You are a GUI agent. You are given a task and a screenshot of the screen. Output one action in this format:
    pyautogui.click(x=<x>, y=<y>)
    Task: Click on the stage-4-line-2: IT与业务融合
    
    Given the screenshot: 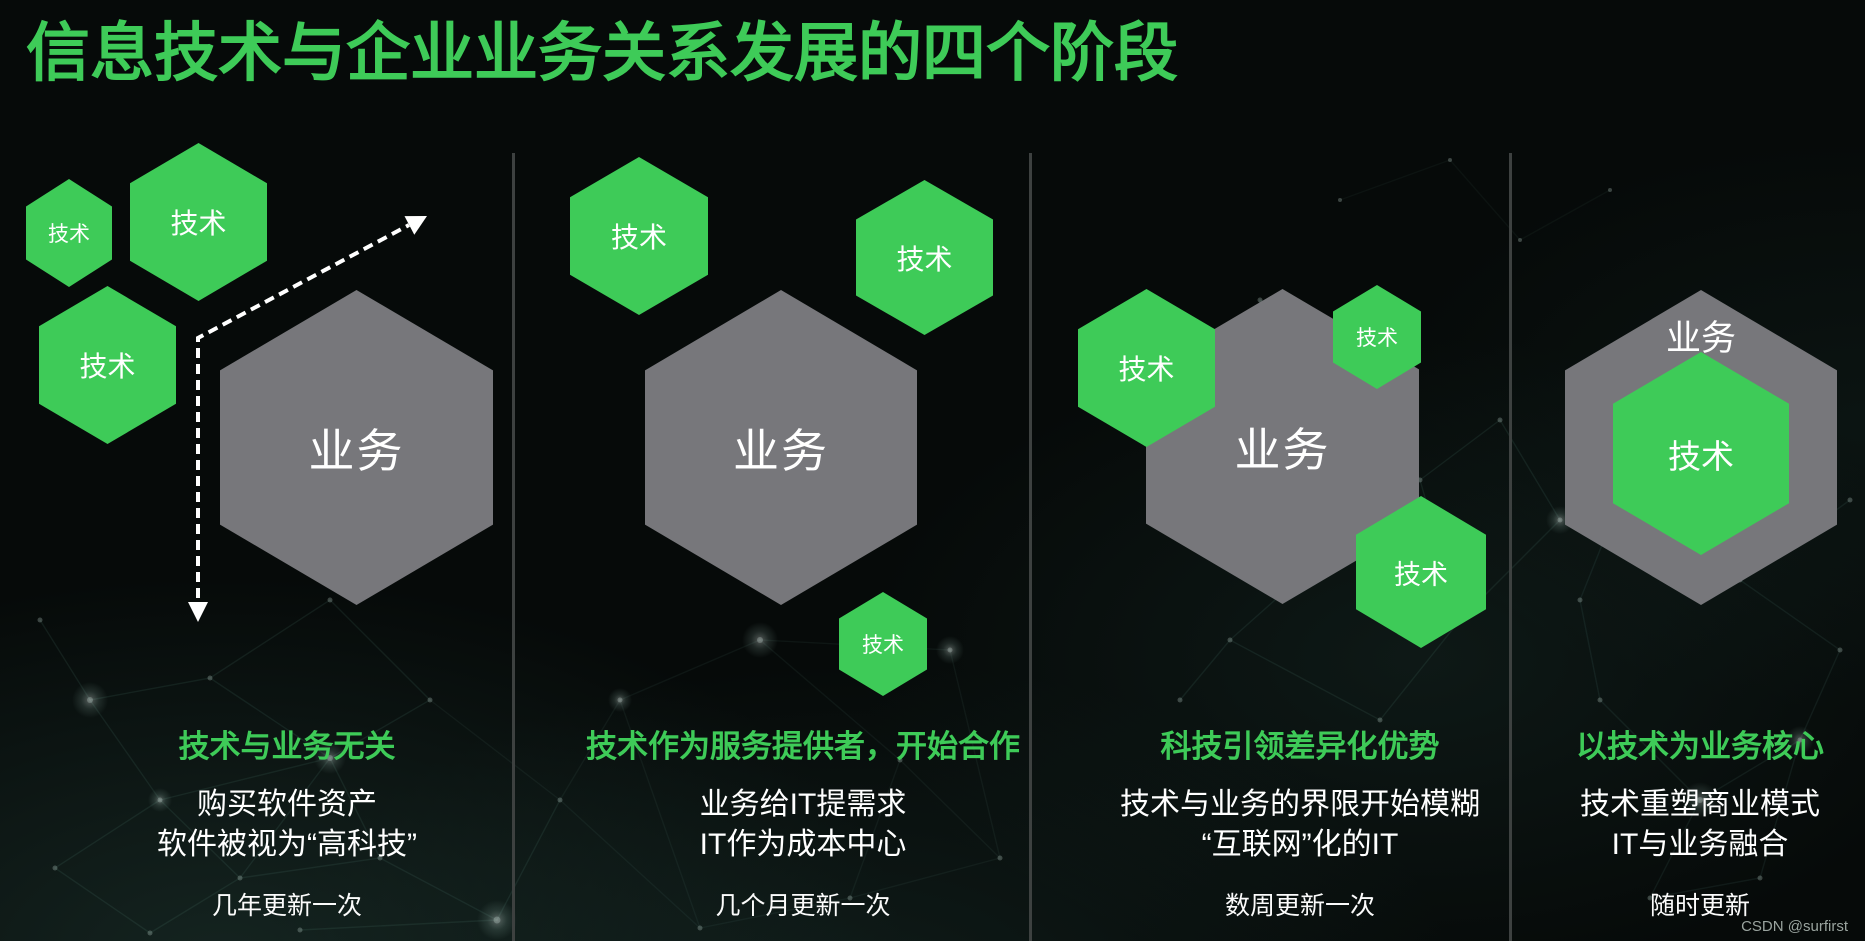 What is the action you would take?
    pyautogui.click(x=1700, y=844)
    